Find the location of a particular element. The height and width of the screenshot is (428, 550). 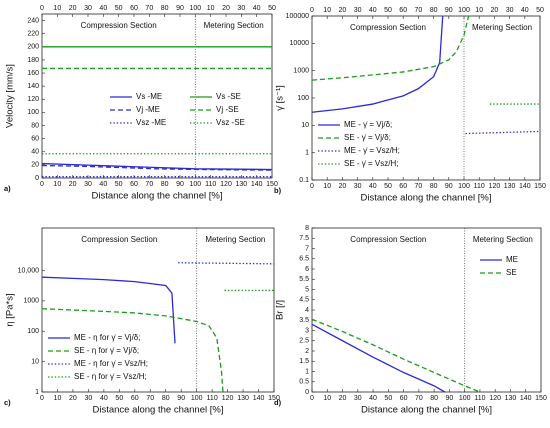

legend-label: Vsz -ME is located at coordinates (151, 122).